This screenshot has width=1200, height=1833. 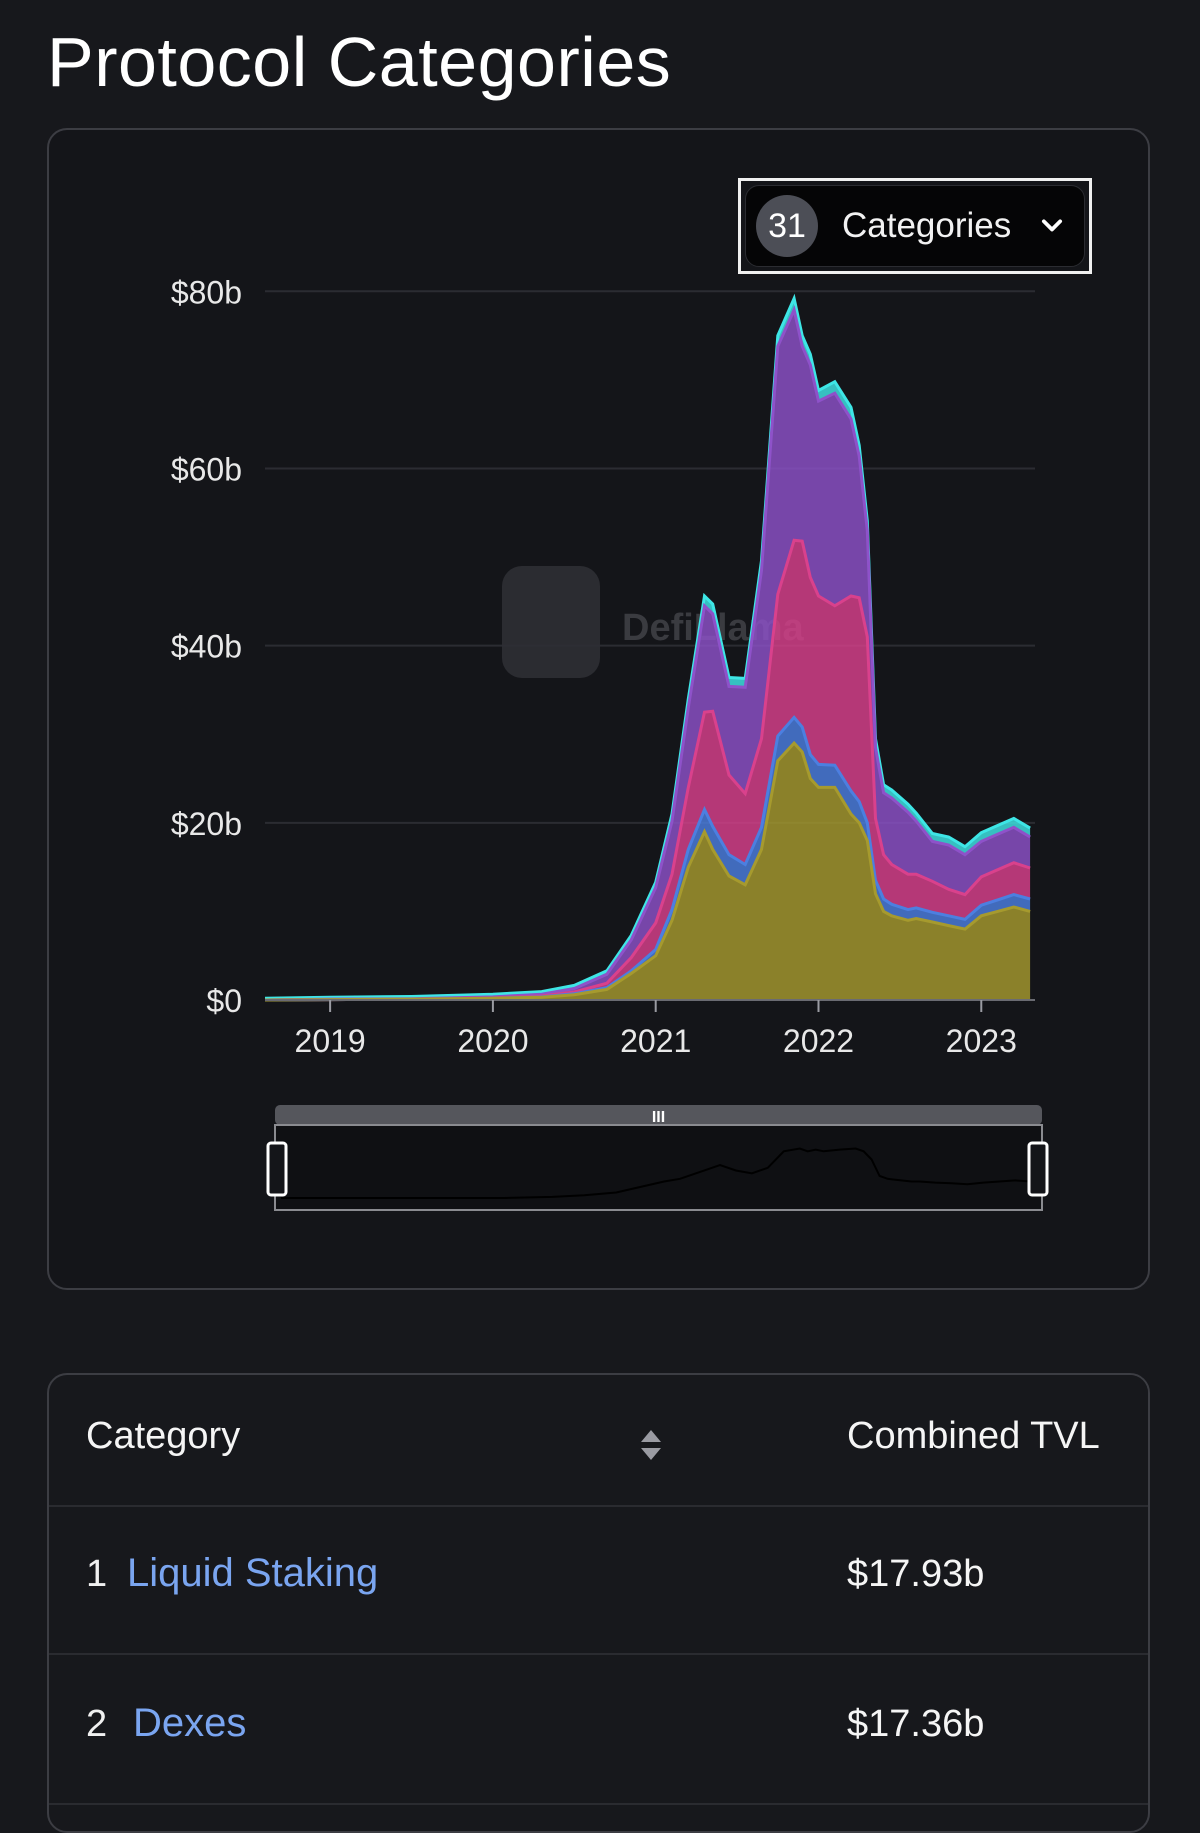 What do you see at coordinates (598, 1730) in the screenshot?
I see `table-row: 2 Dexes $17.36b` at bounding box center [598, 1730].